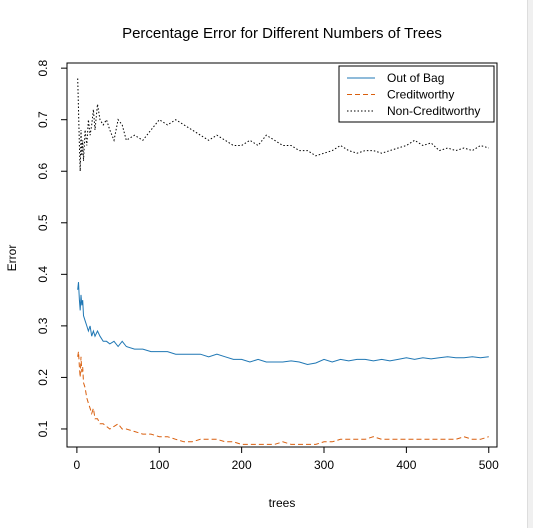  Describe the element at coordinates (415, 78) in the screenshot. I see `legend-label: Out of Bag` at that location.